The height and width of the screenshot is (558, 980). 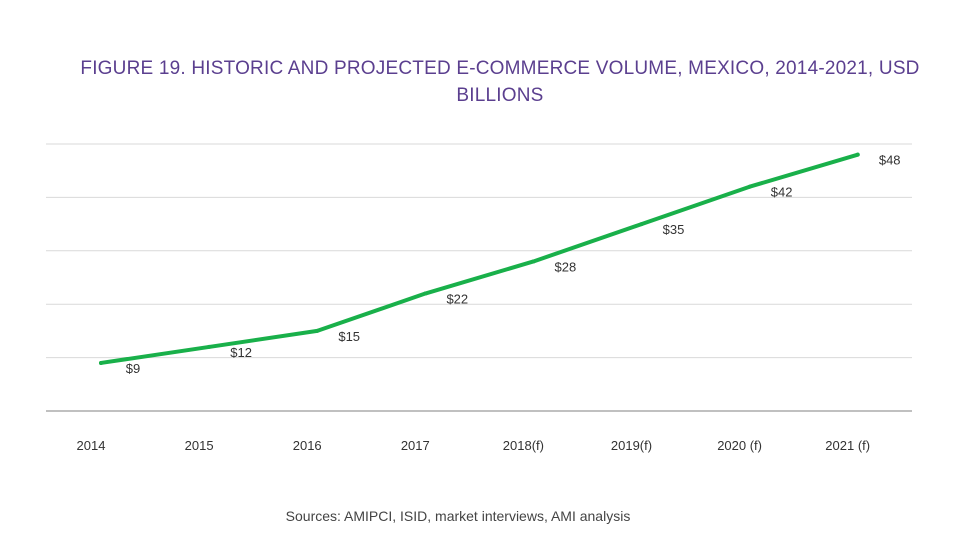 I want to click on data-label: $22, so click(x=457, y=299).